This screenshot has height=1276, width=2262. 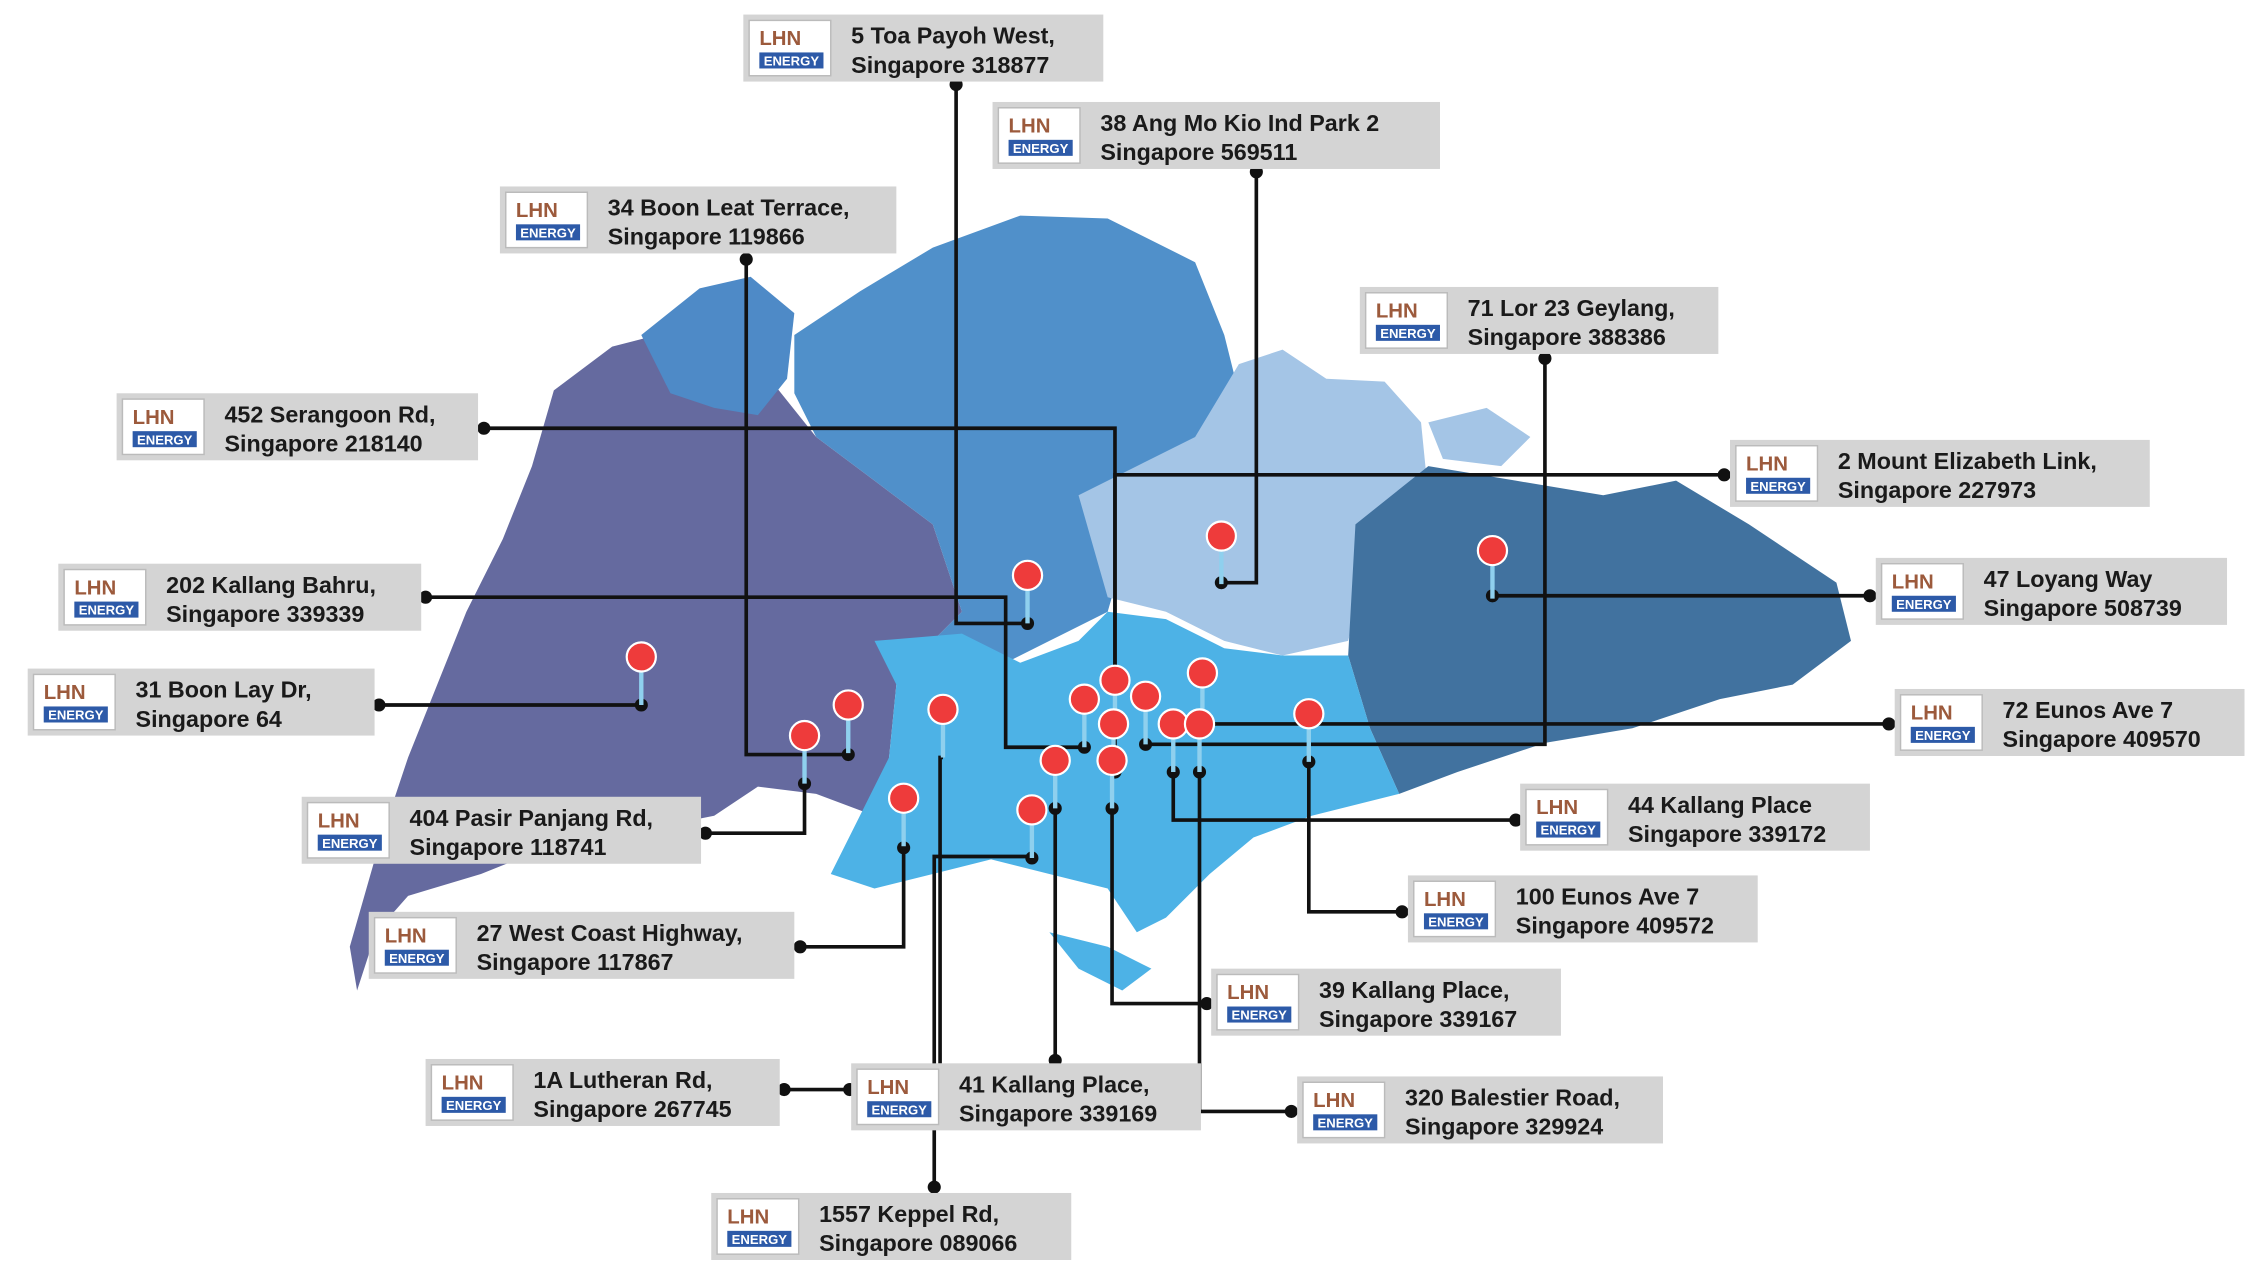 What do you see at coordinates (2083, 608) in the screenshot?
I see `address-line-2: Singapore 508739` at bounding box center [2083, 608].